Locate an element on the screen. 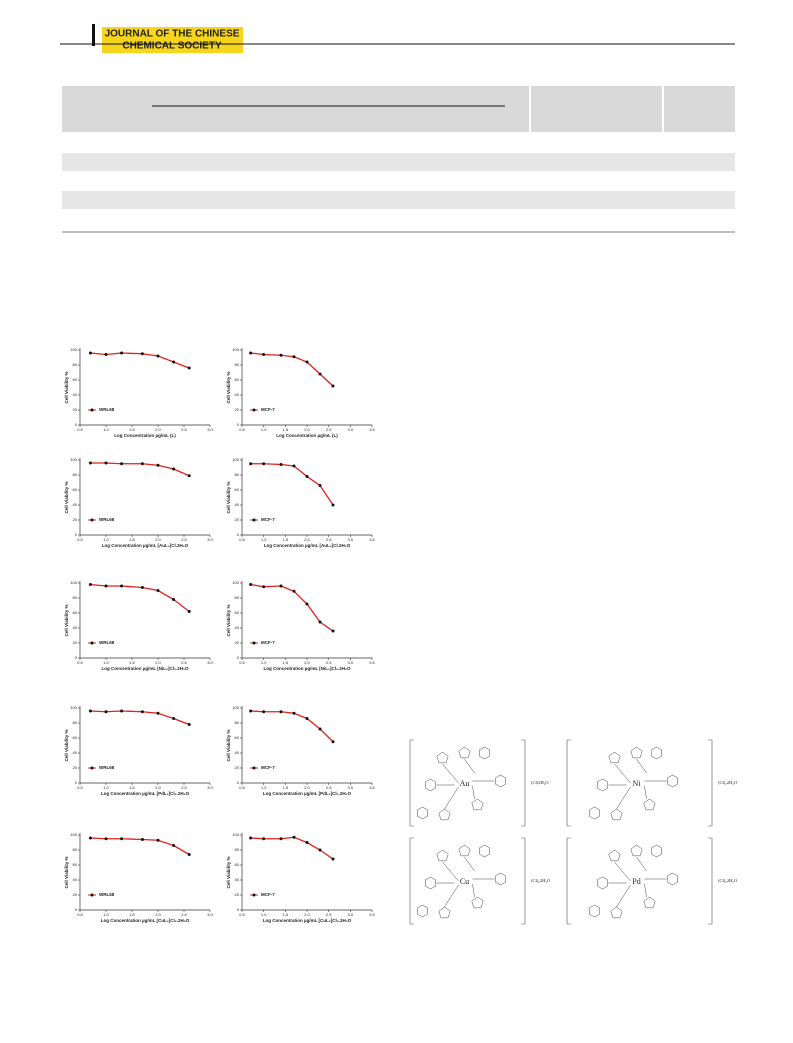 The image size is (793, 1043). metal-center: Au is located at coordinates (465, 783).